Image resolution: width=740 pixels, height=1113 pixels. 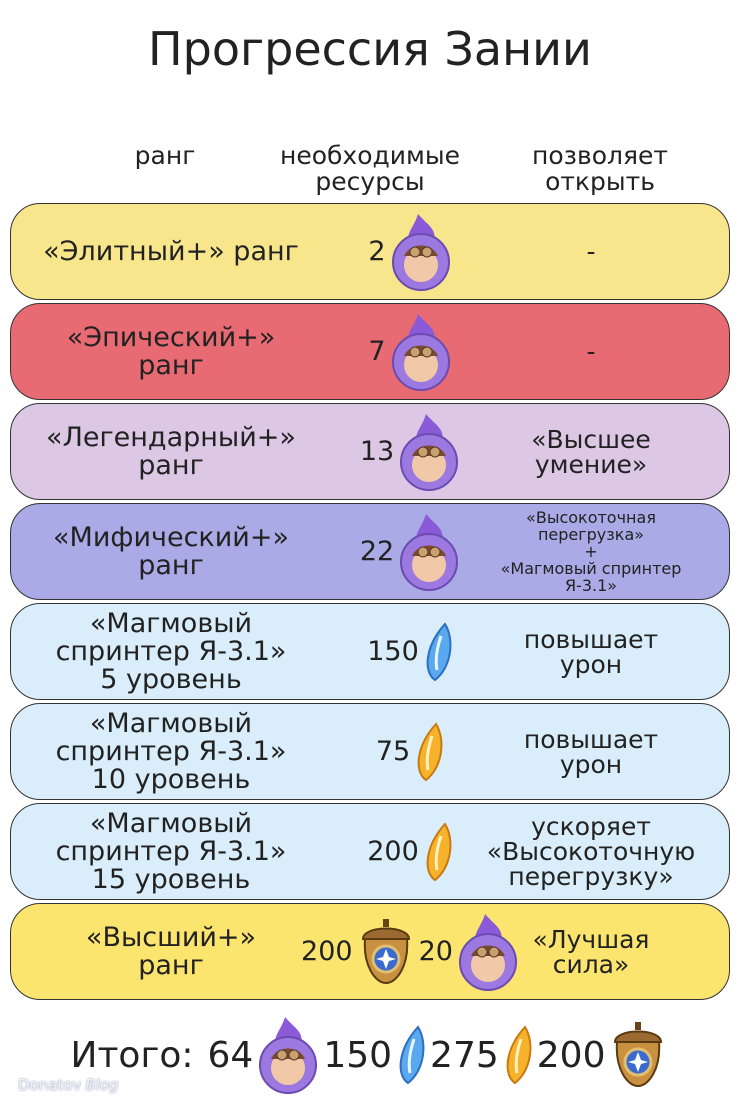 I want to click on rank-line: «Высший+», so click(x=171, y=937).